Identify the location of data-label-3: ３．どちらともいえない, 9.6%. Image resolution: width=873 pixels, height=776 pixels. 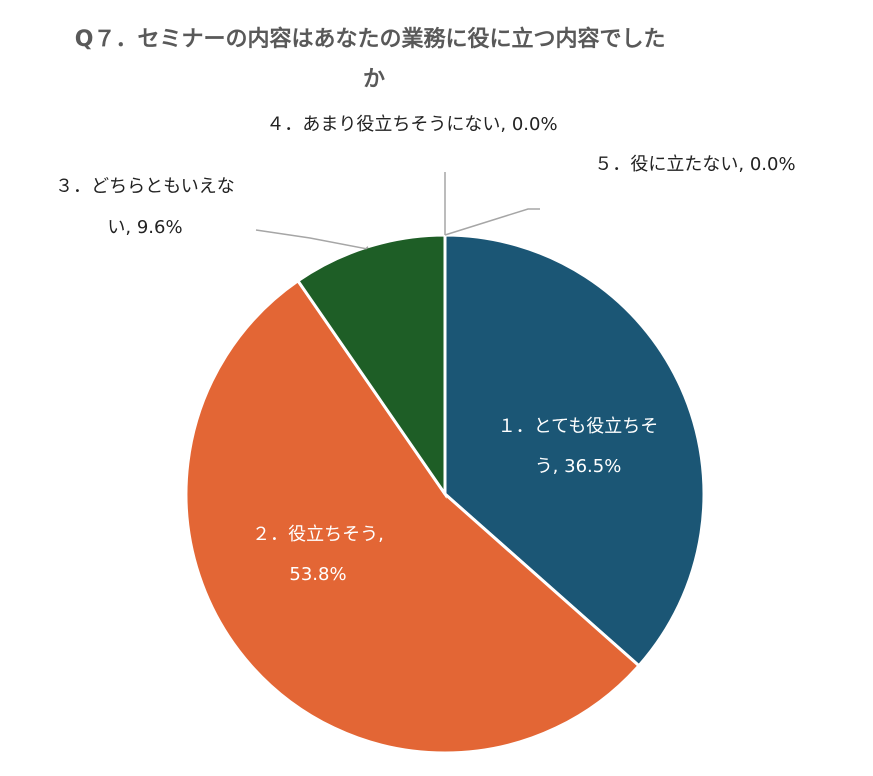
(145, 207).